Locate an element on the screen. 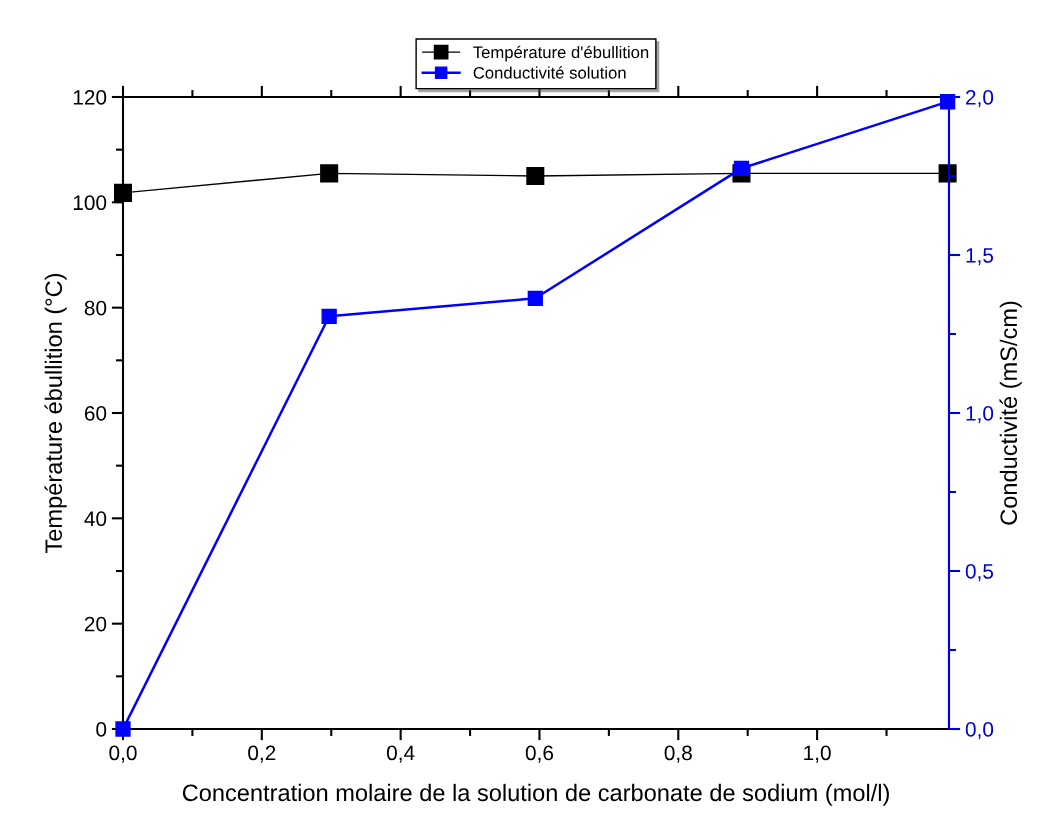  y2-tick-label: 1,5 is located at coordinates (980, 257).